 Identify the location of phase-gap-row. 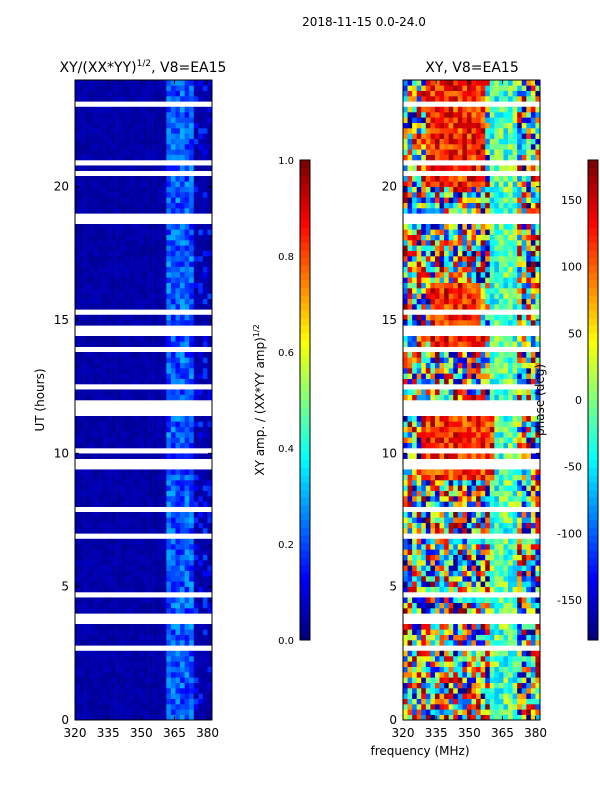
(471, 349).